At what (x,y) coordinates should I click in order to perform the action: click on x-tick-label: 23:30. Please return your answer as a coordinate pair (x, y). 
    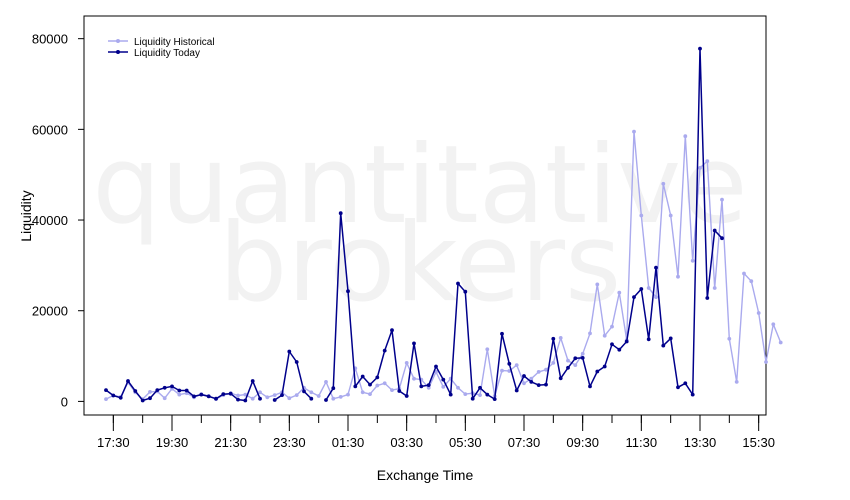
    Looking at the image, I should click on (289, 442).